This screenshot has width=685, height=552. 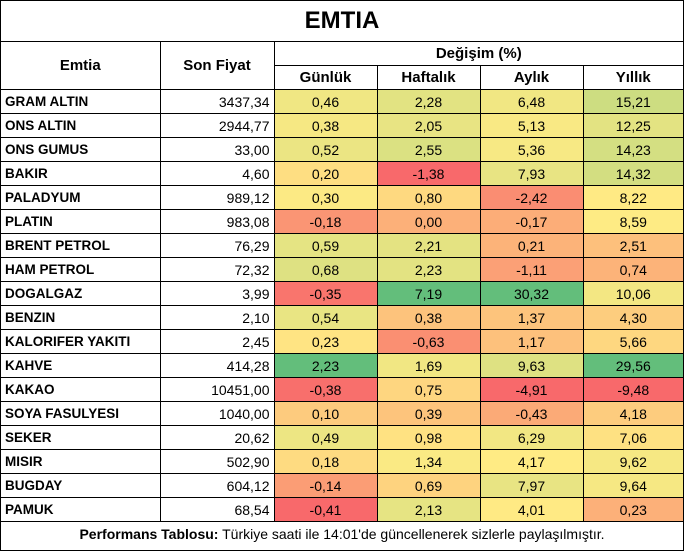 What do you see at coordinates (81, 293) in the screenshot?
I see `commodity-name: DOGALGAZ` at bounding box center [81, 293].